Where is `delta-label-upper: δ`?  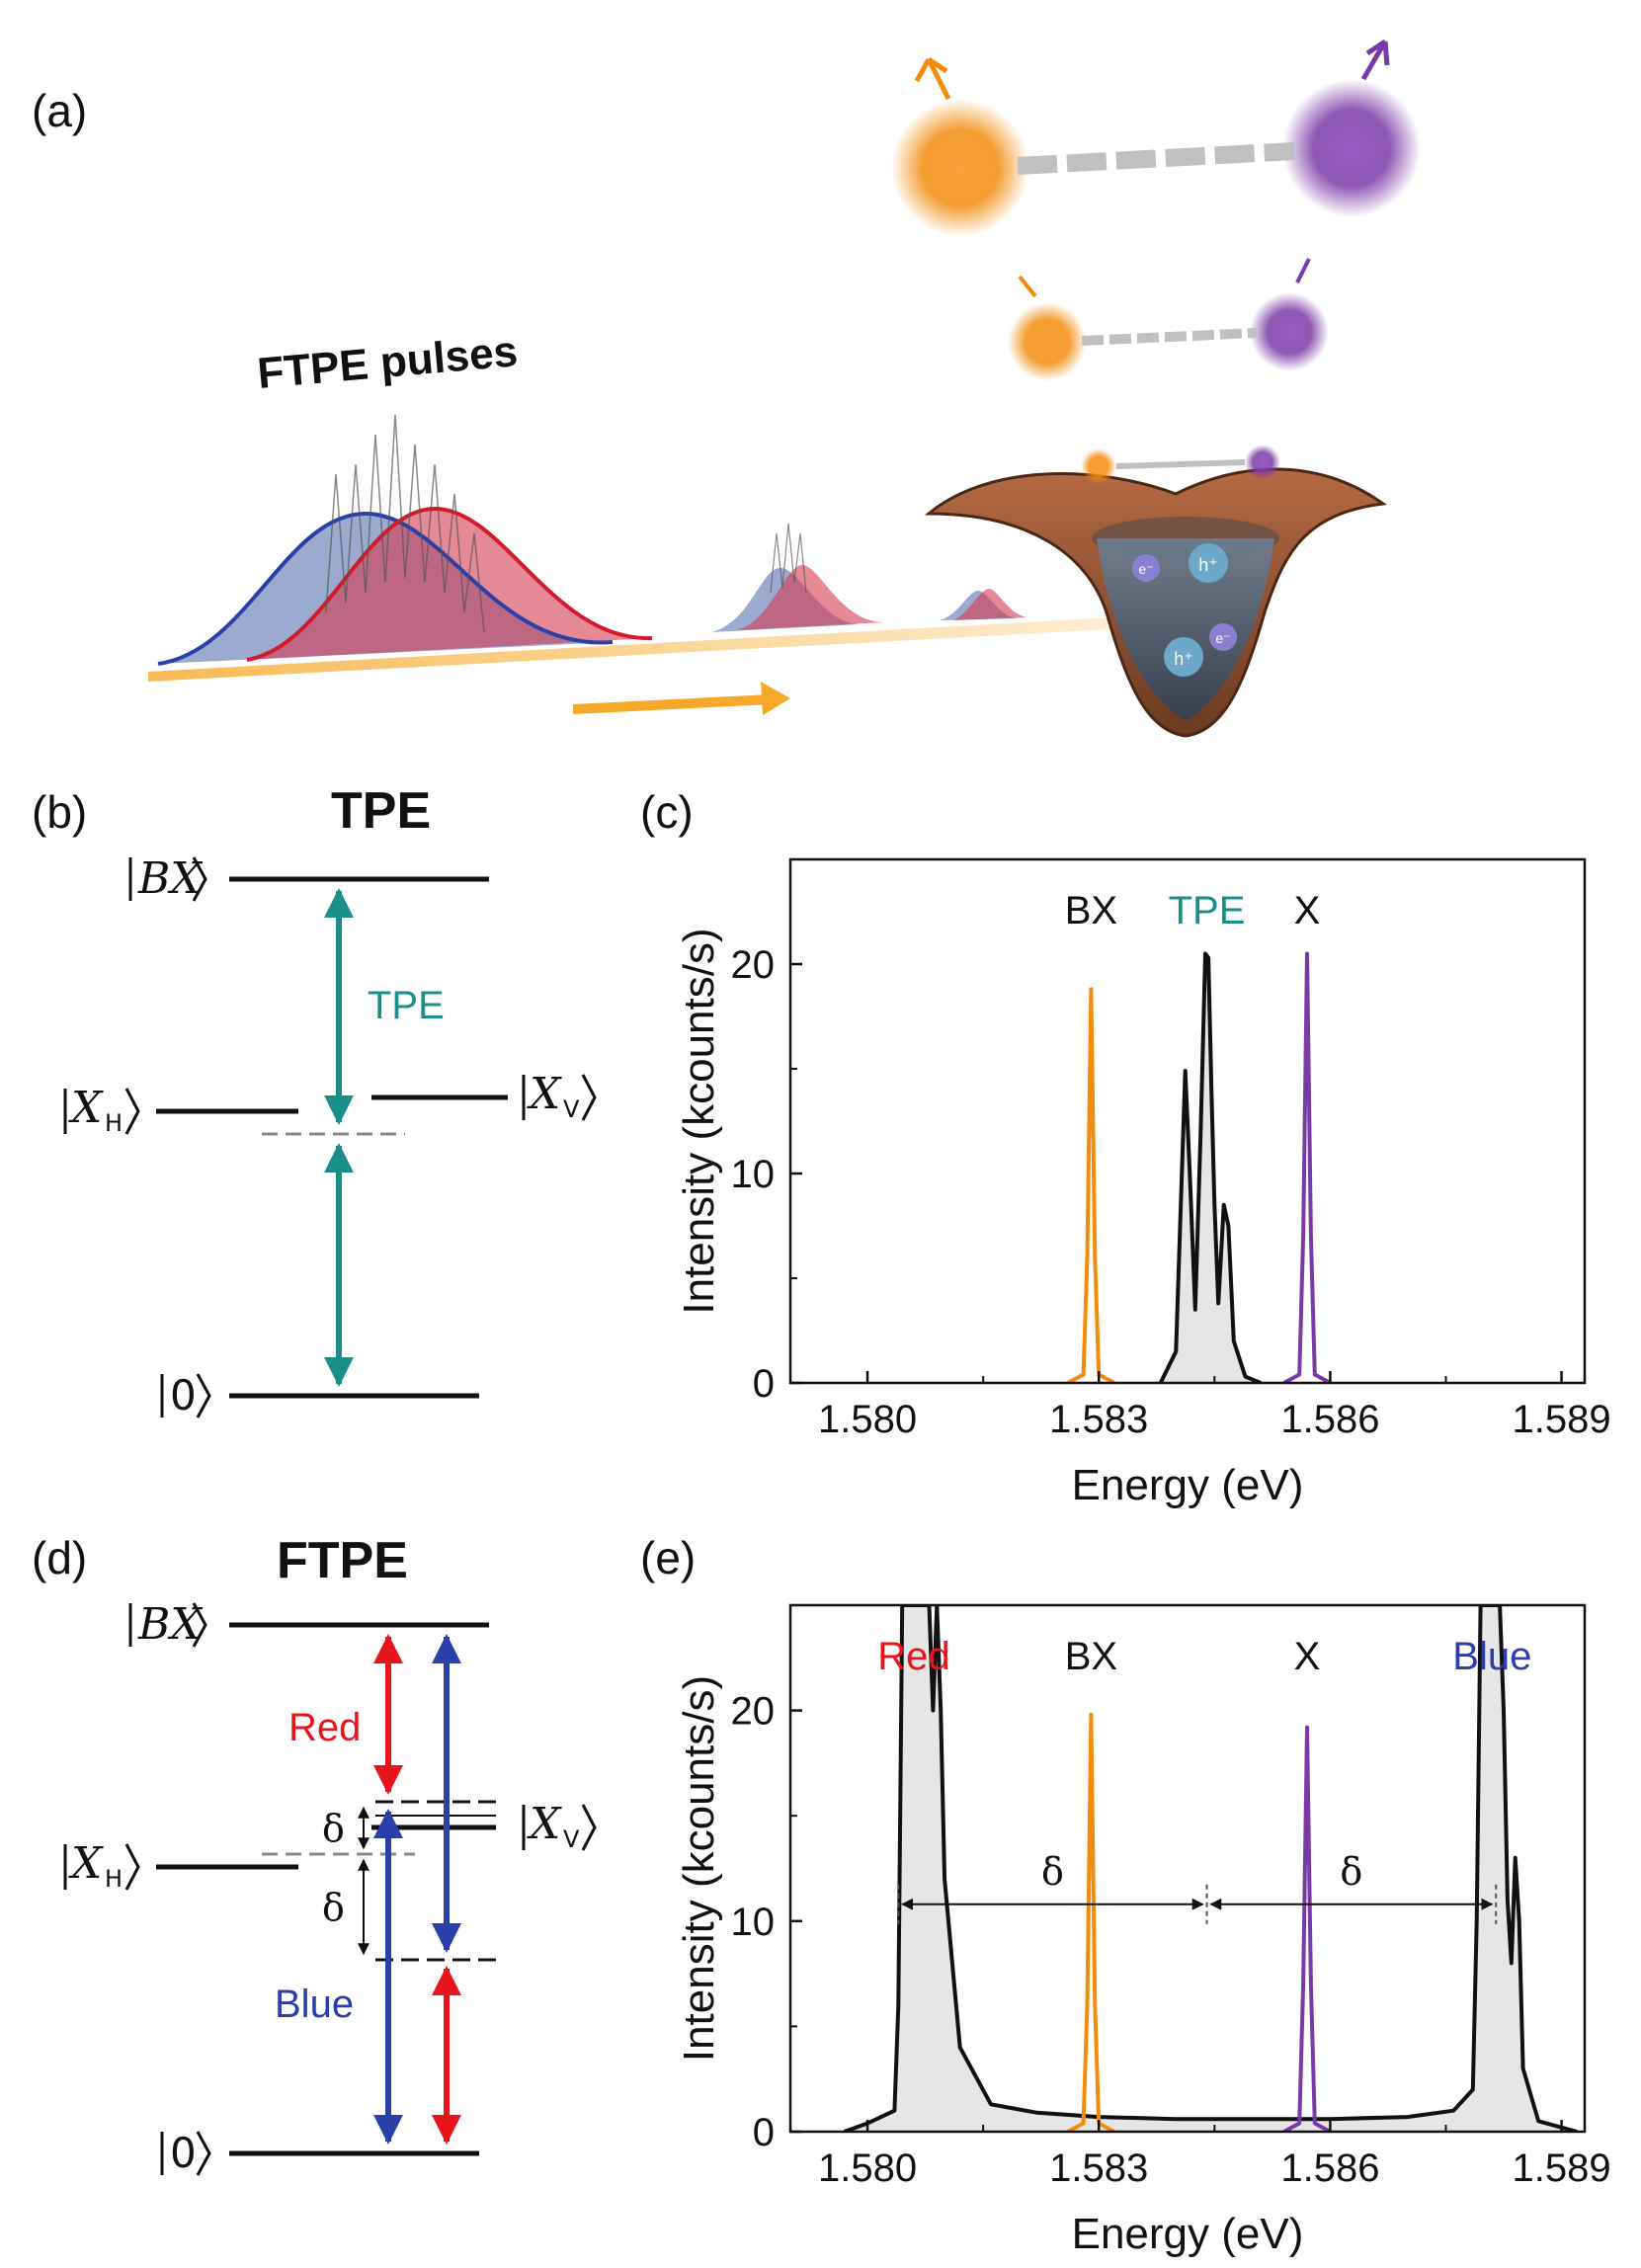
delta-label-upper: δ is located at coordinates (333, 1828).